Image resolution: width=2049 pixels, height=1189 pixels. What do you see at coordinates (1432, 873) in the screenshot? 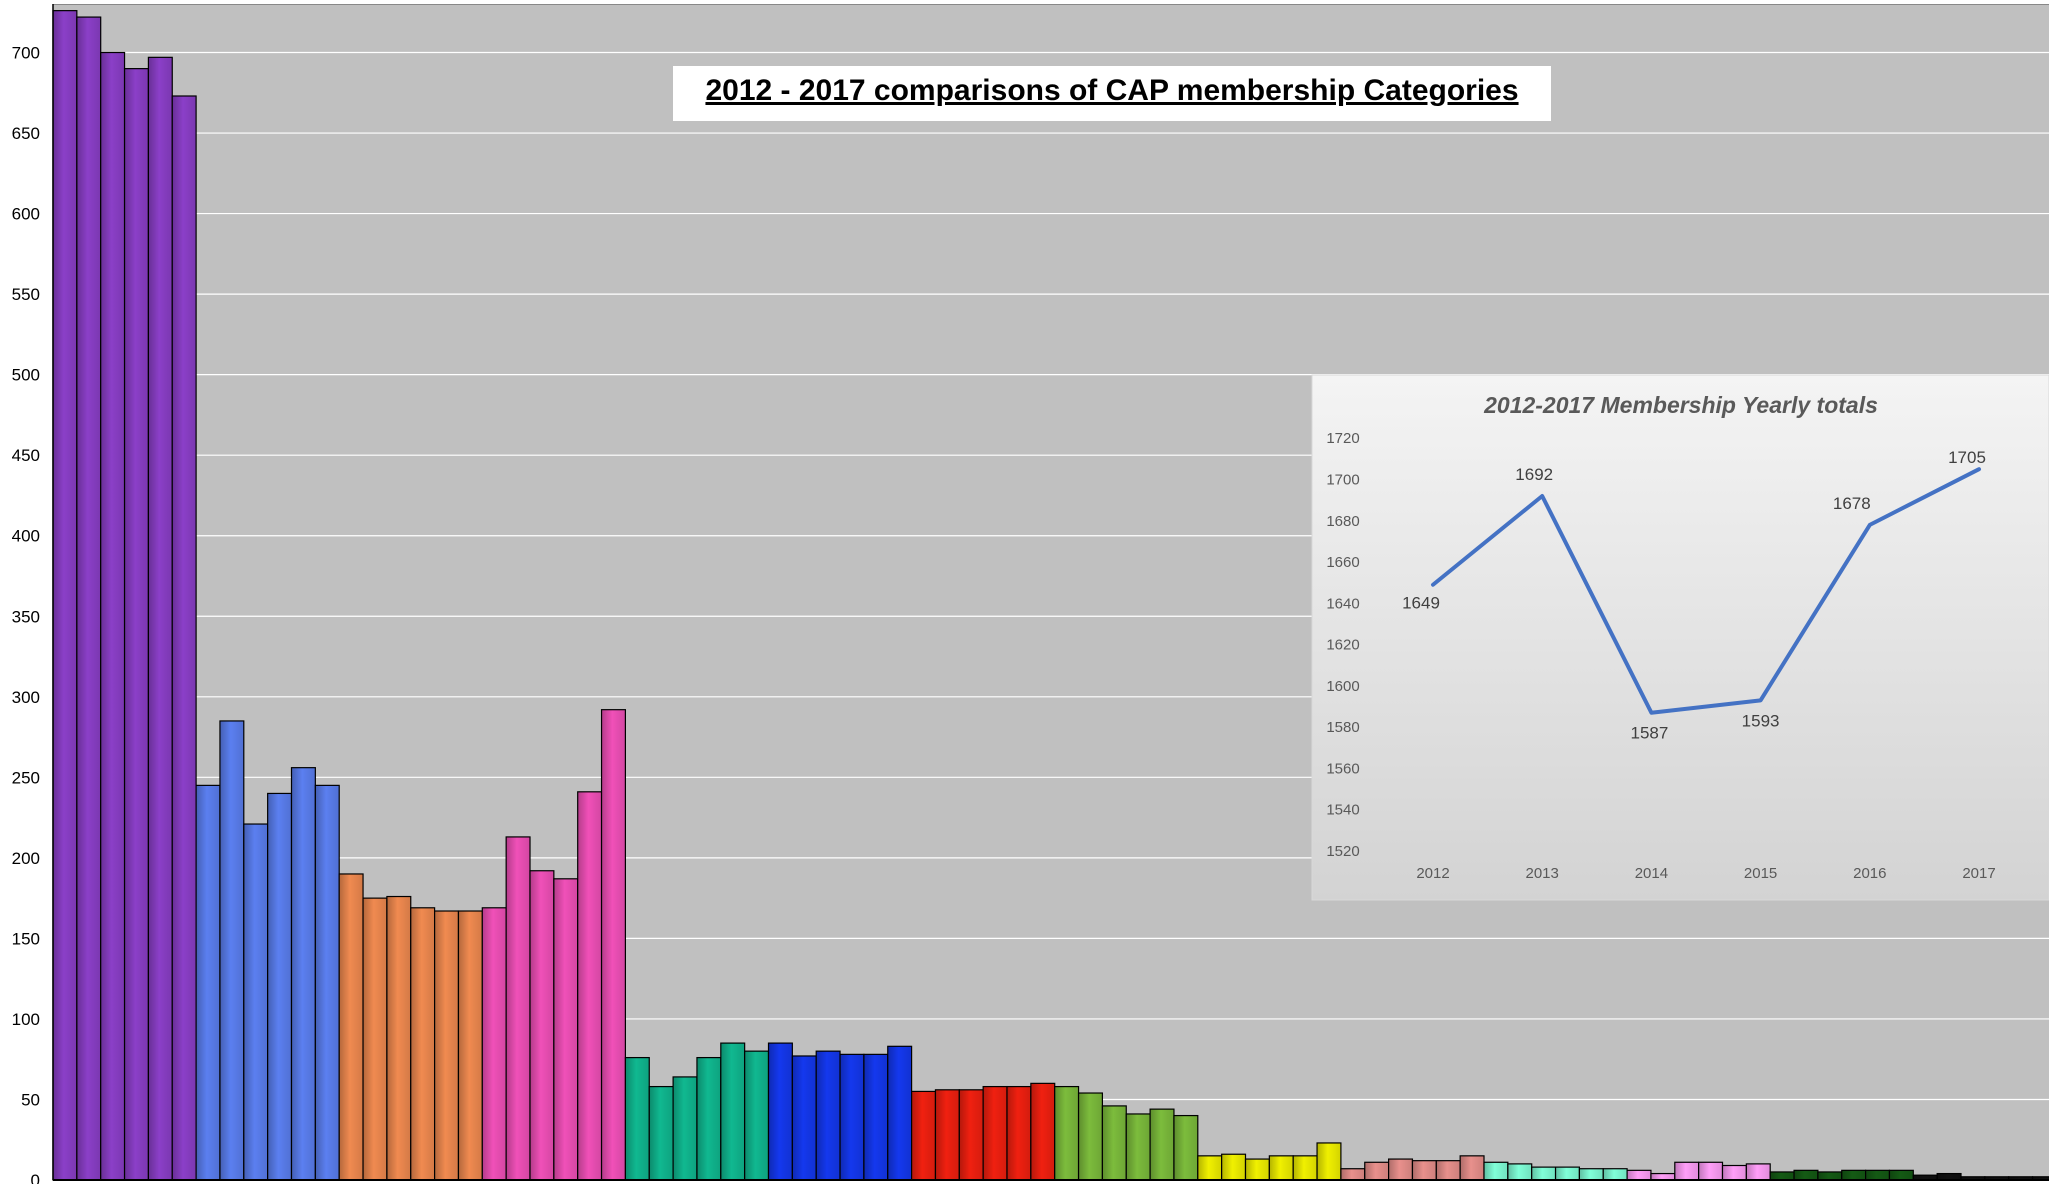
I see `inset-x-tick-label: 2012` at bounding box center [1432, 873].